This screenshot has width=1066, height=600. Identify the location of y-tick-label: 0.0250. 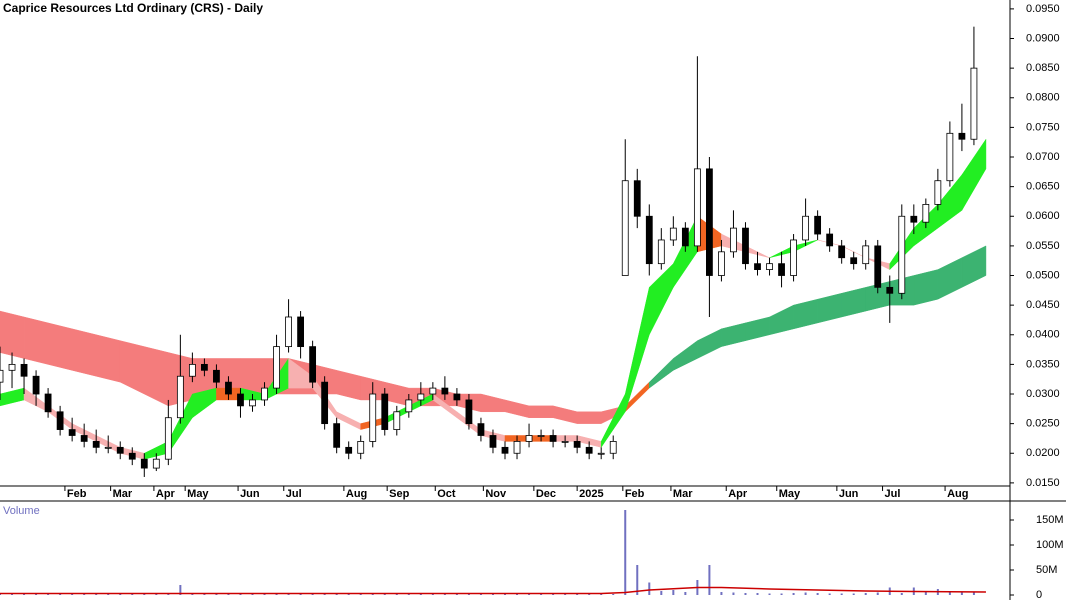
(1043, 424).